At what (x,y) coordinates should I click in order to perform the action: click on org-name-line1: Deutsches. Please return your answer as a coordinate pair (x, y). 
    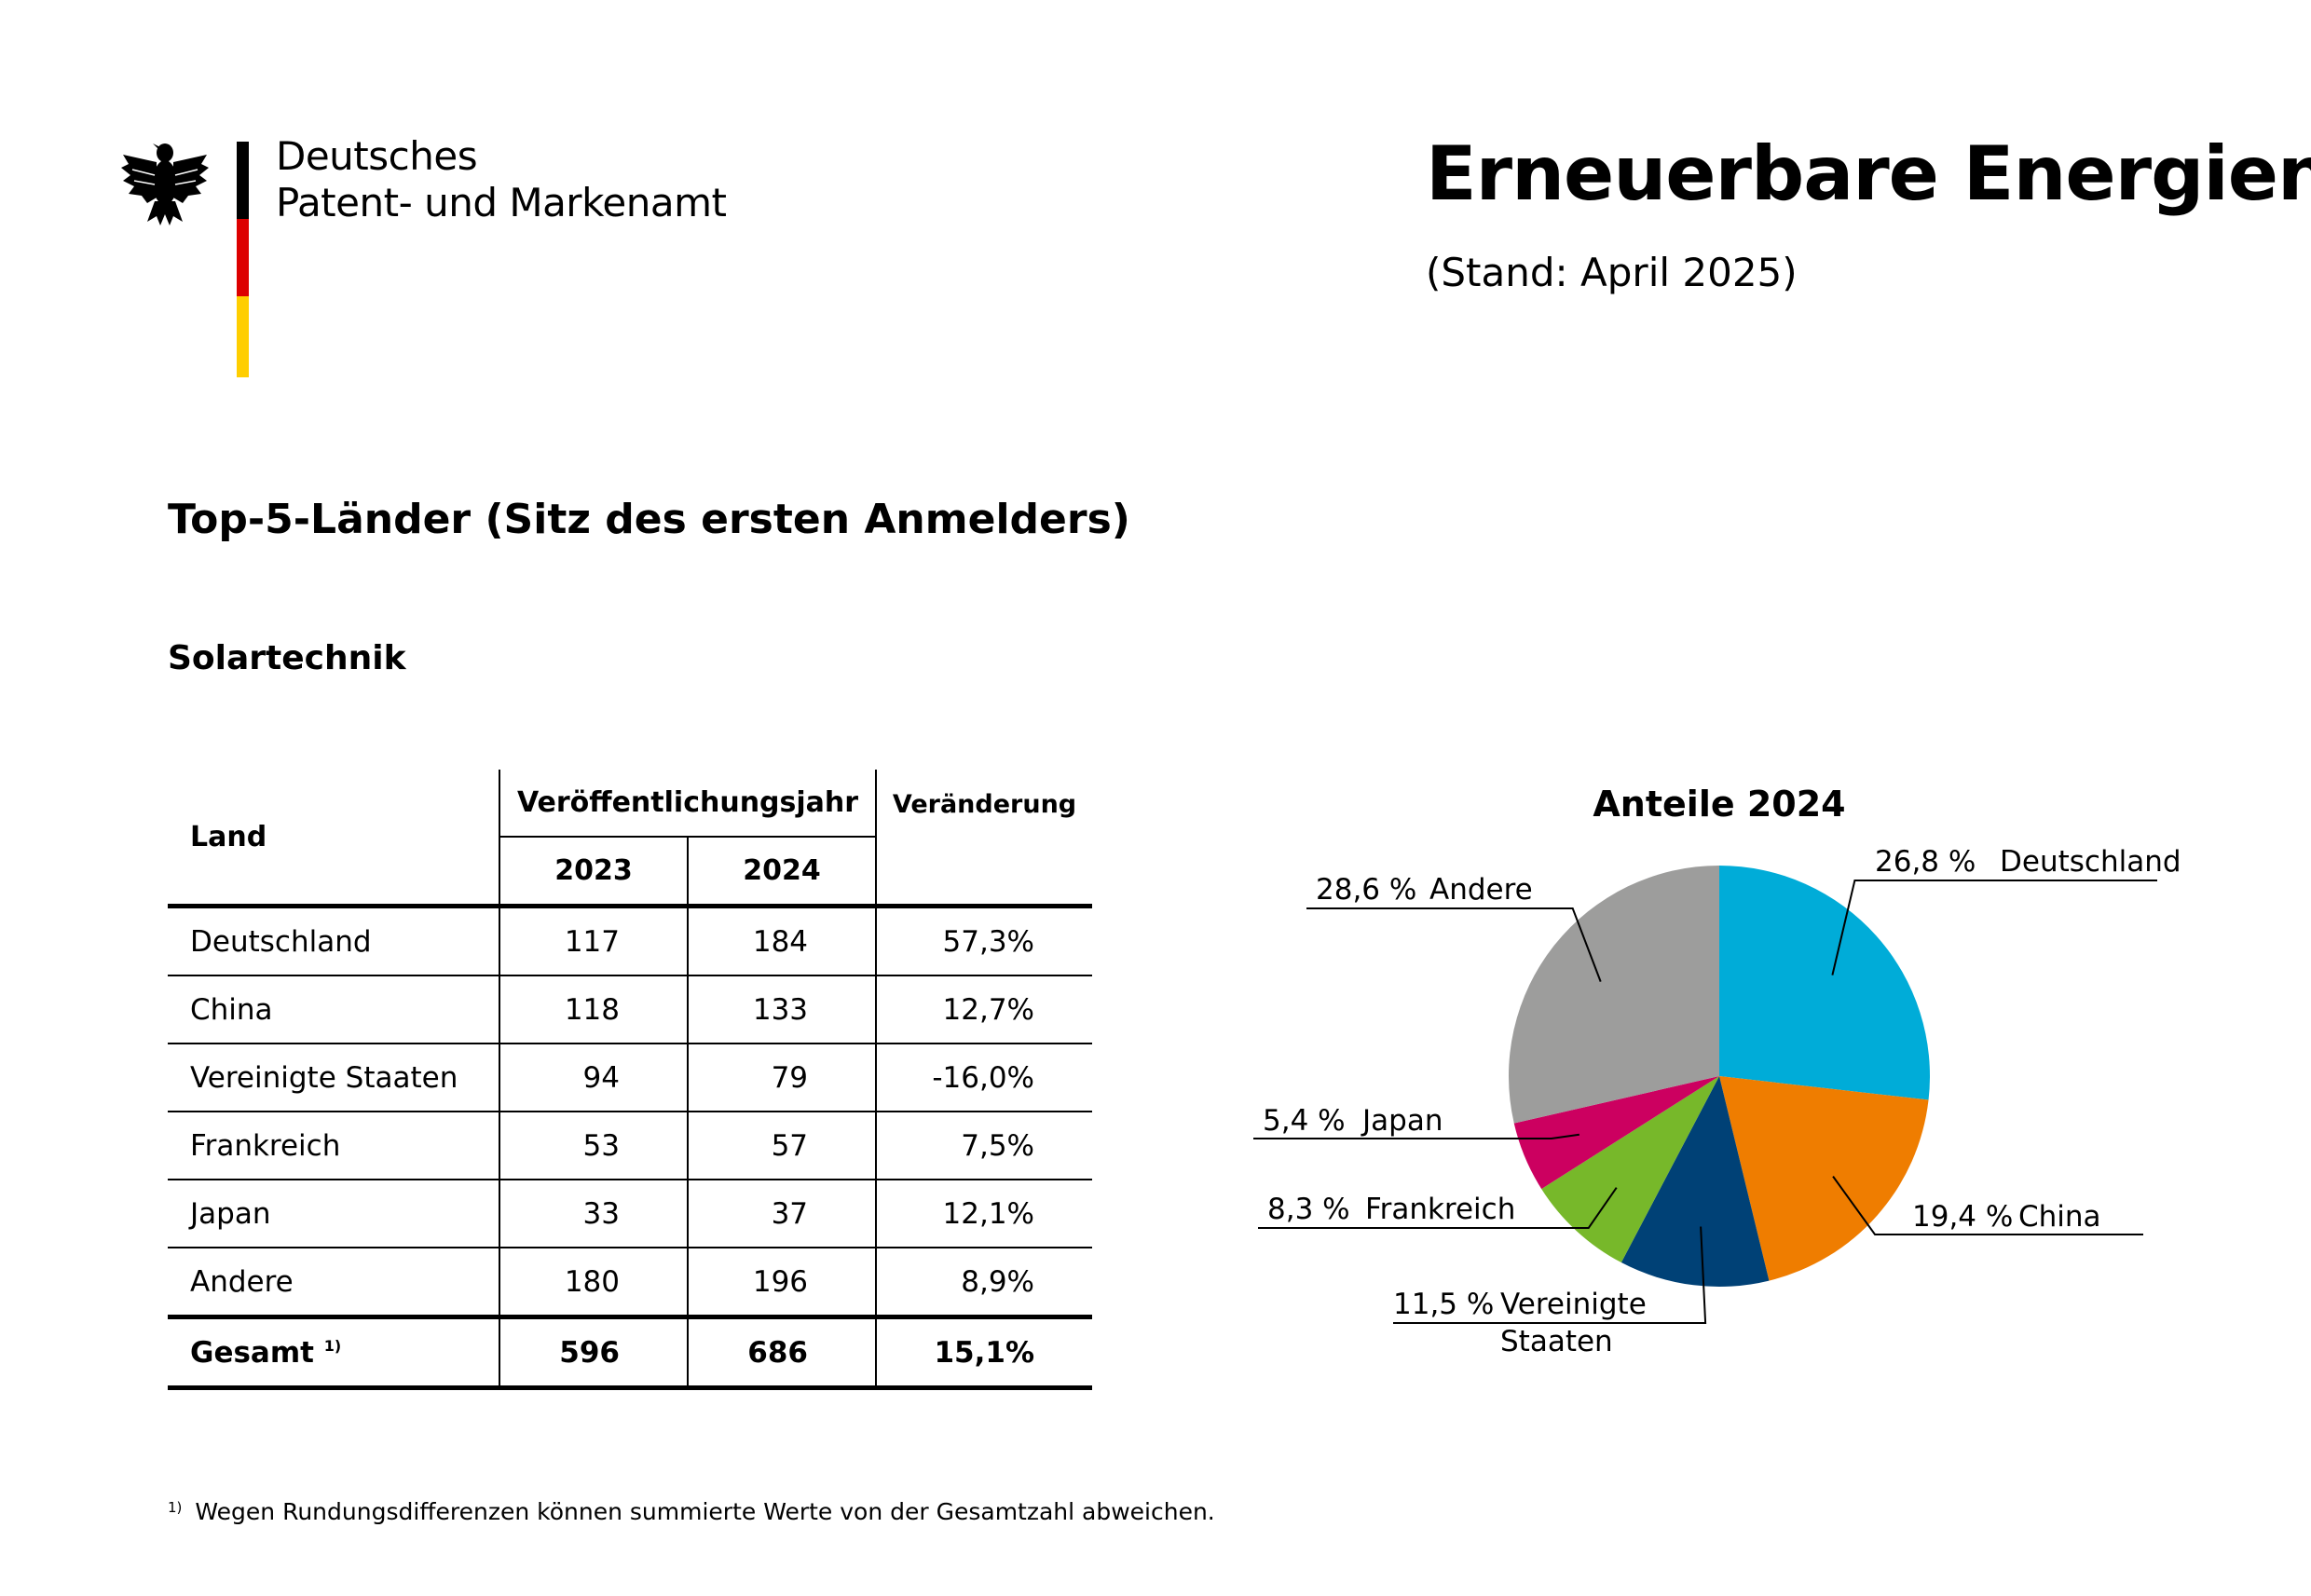
    Looking at the image, I should click on (376, 156).